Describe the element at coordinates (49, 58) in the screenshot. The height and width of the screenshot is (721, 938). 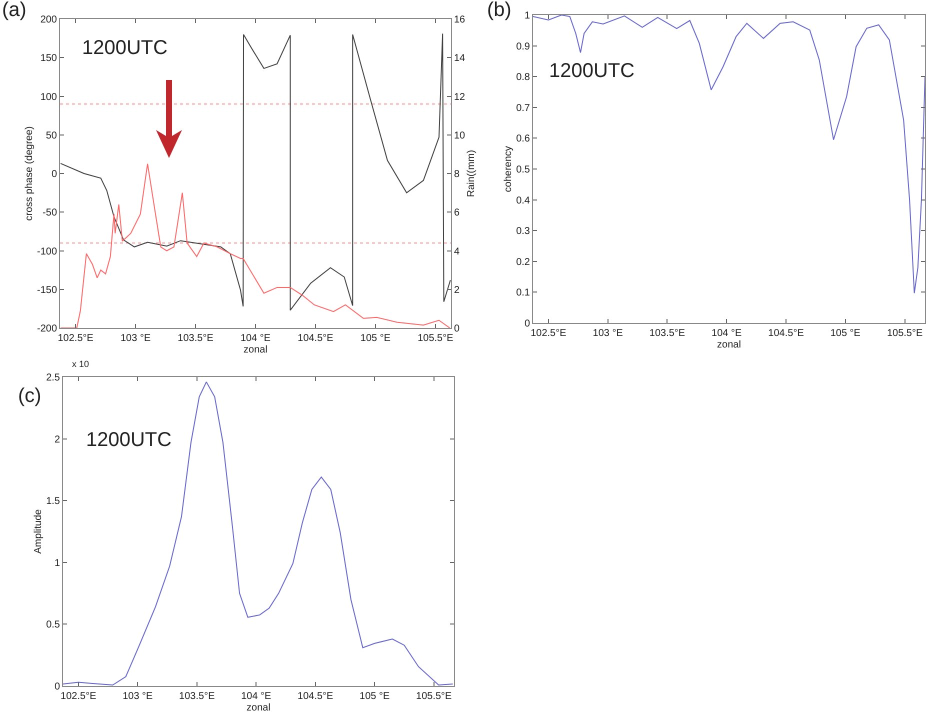
I see `y-tick-label: 150` at that location.